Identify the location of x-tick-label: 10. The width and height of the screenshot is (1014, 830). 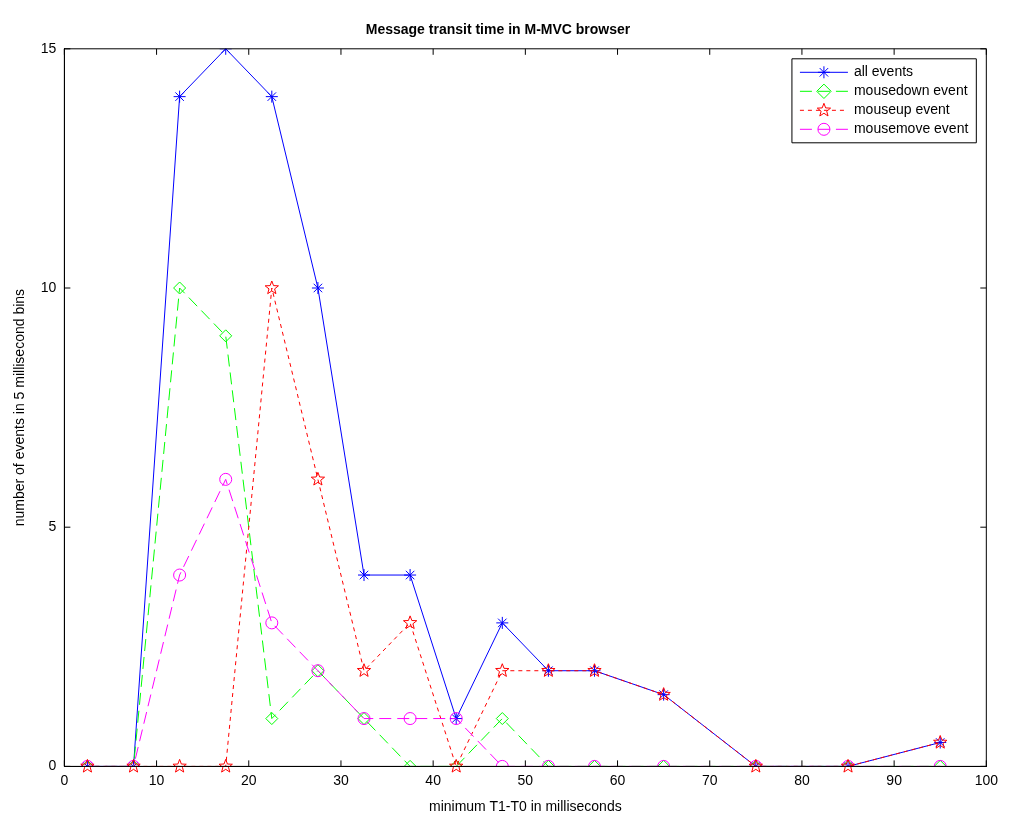
(156, 779).